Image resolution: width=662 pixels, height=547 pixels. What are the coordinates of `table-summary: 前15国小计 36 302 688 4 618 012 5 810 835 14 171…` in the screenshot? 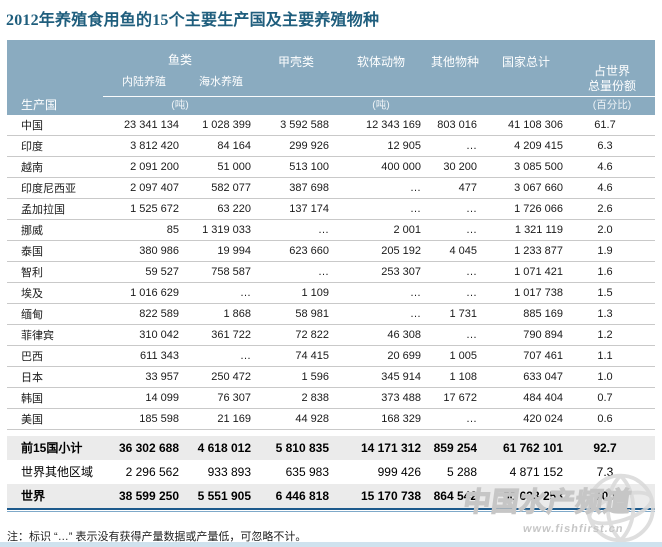 It's located at (331, 471).